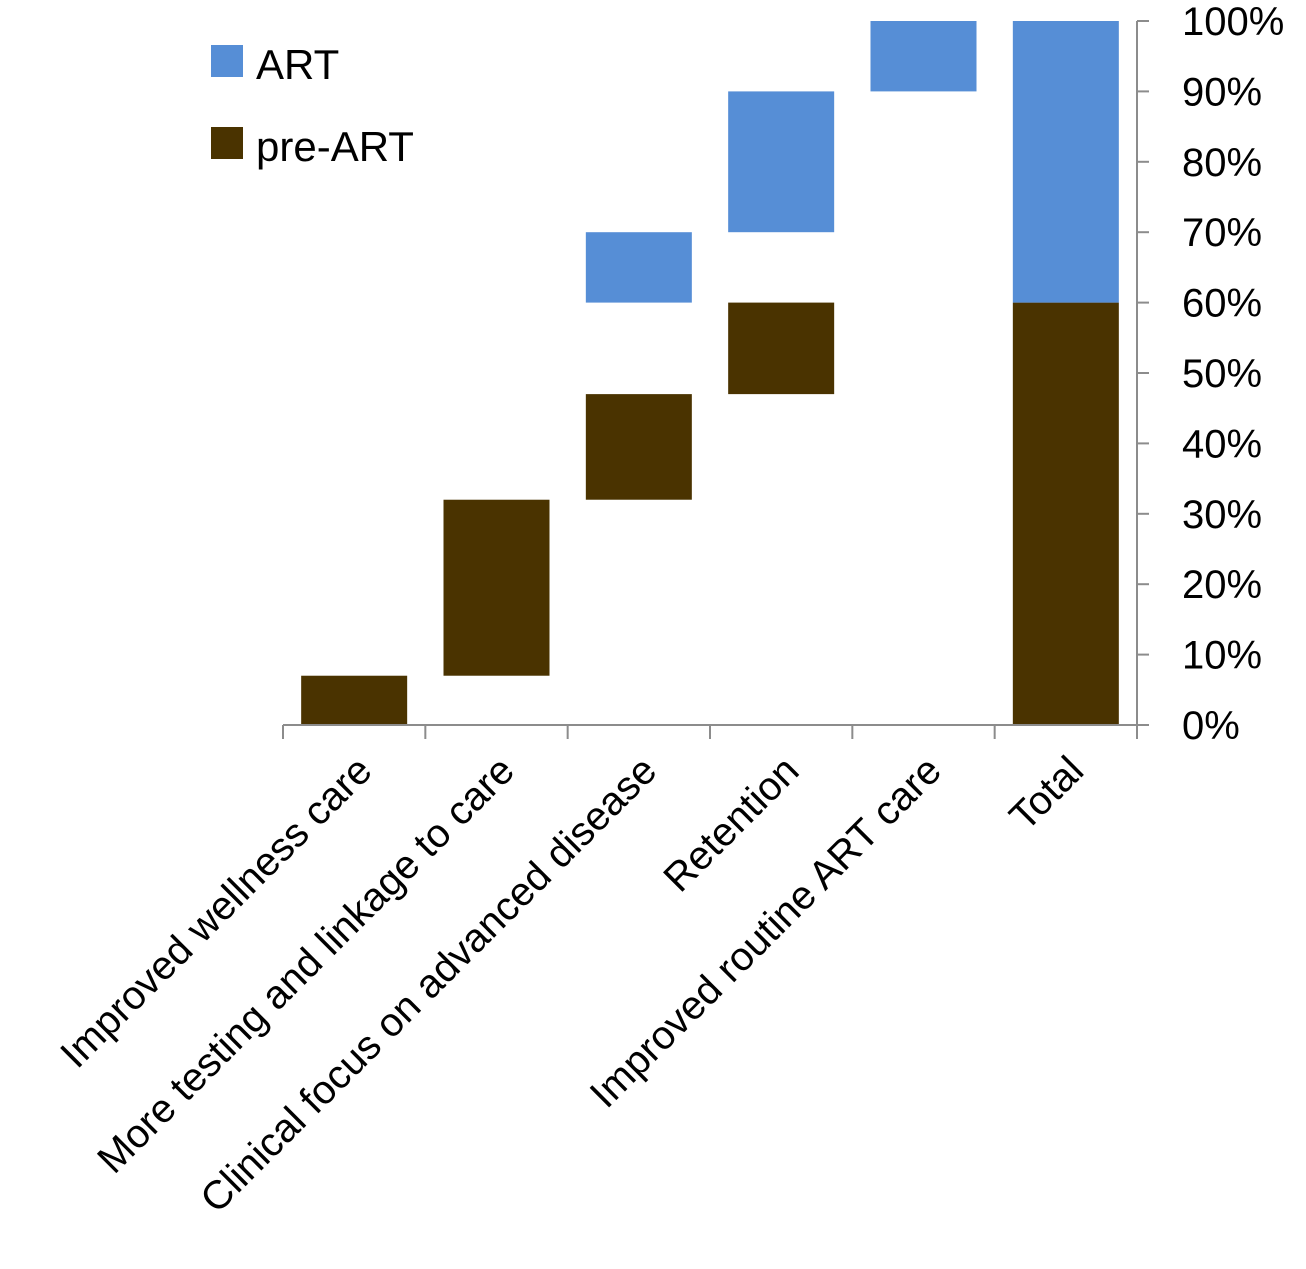 The image size is (1306, 1269). Describe the element at coordinates (1222, 304) in the screenshot. I see `y-tick-label: 60%` at that location.